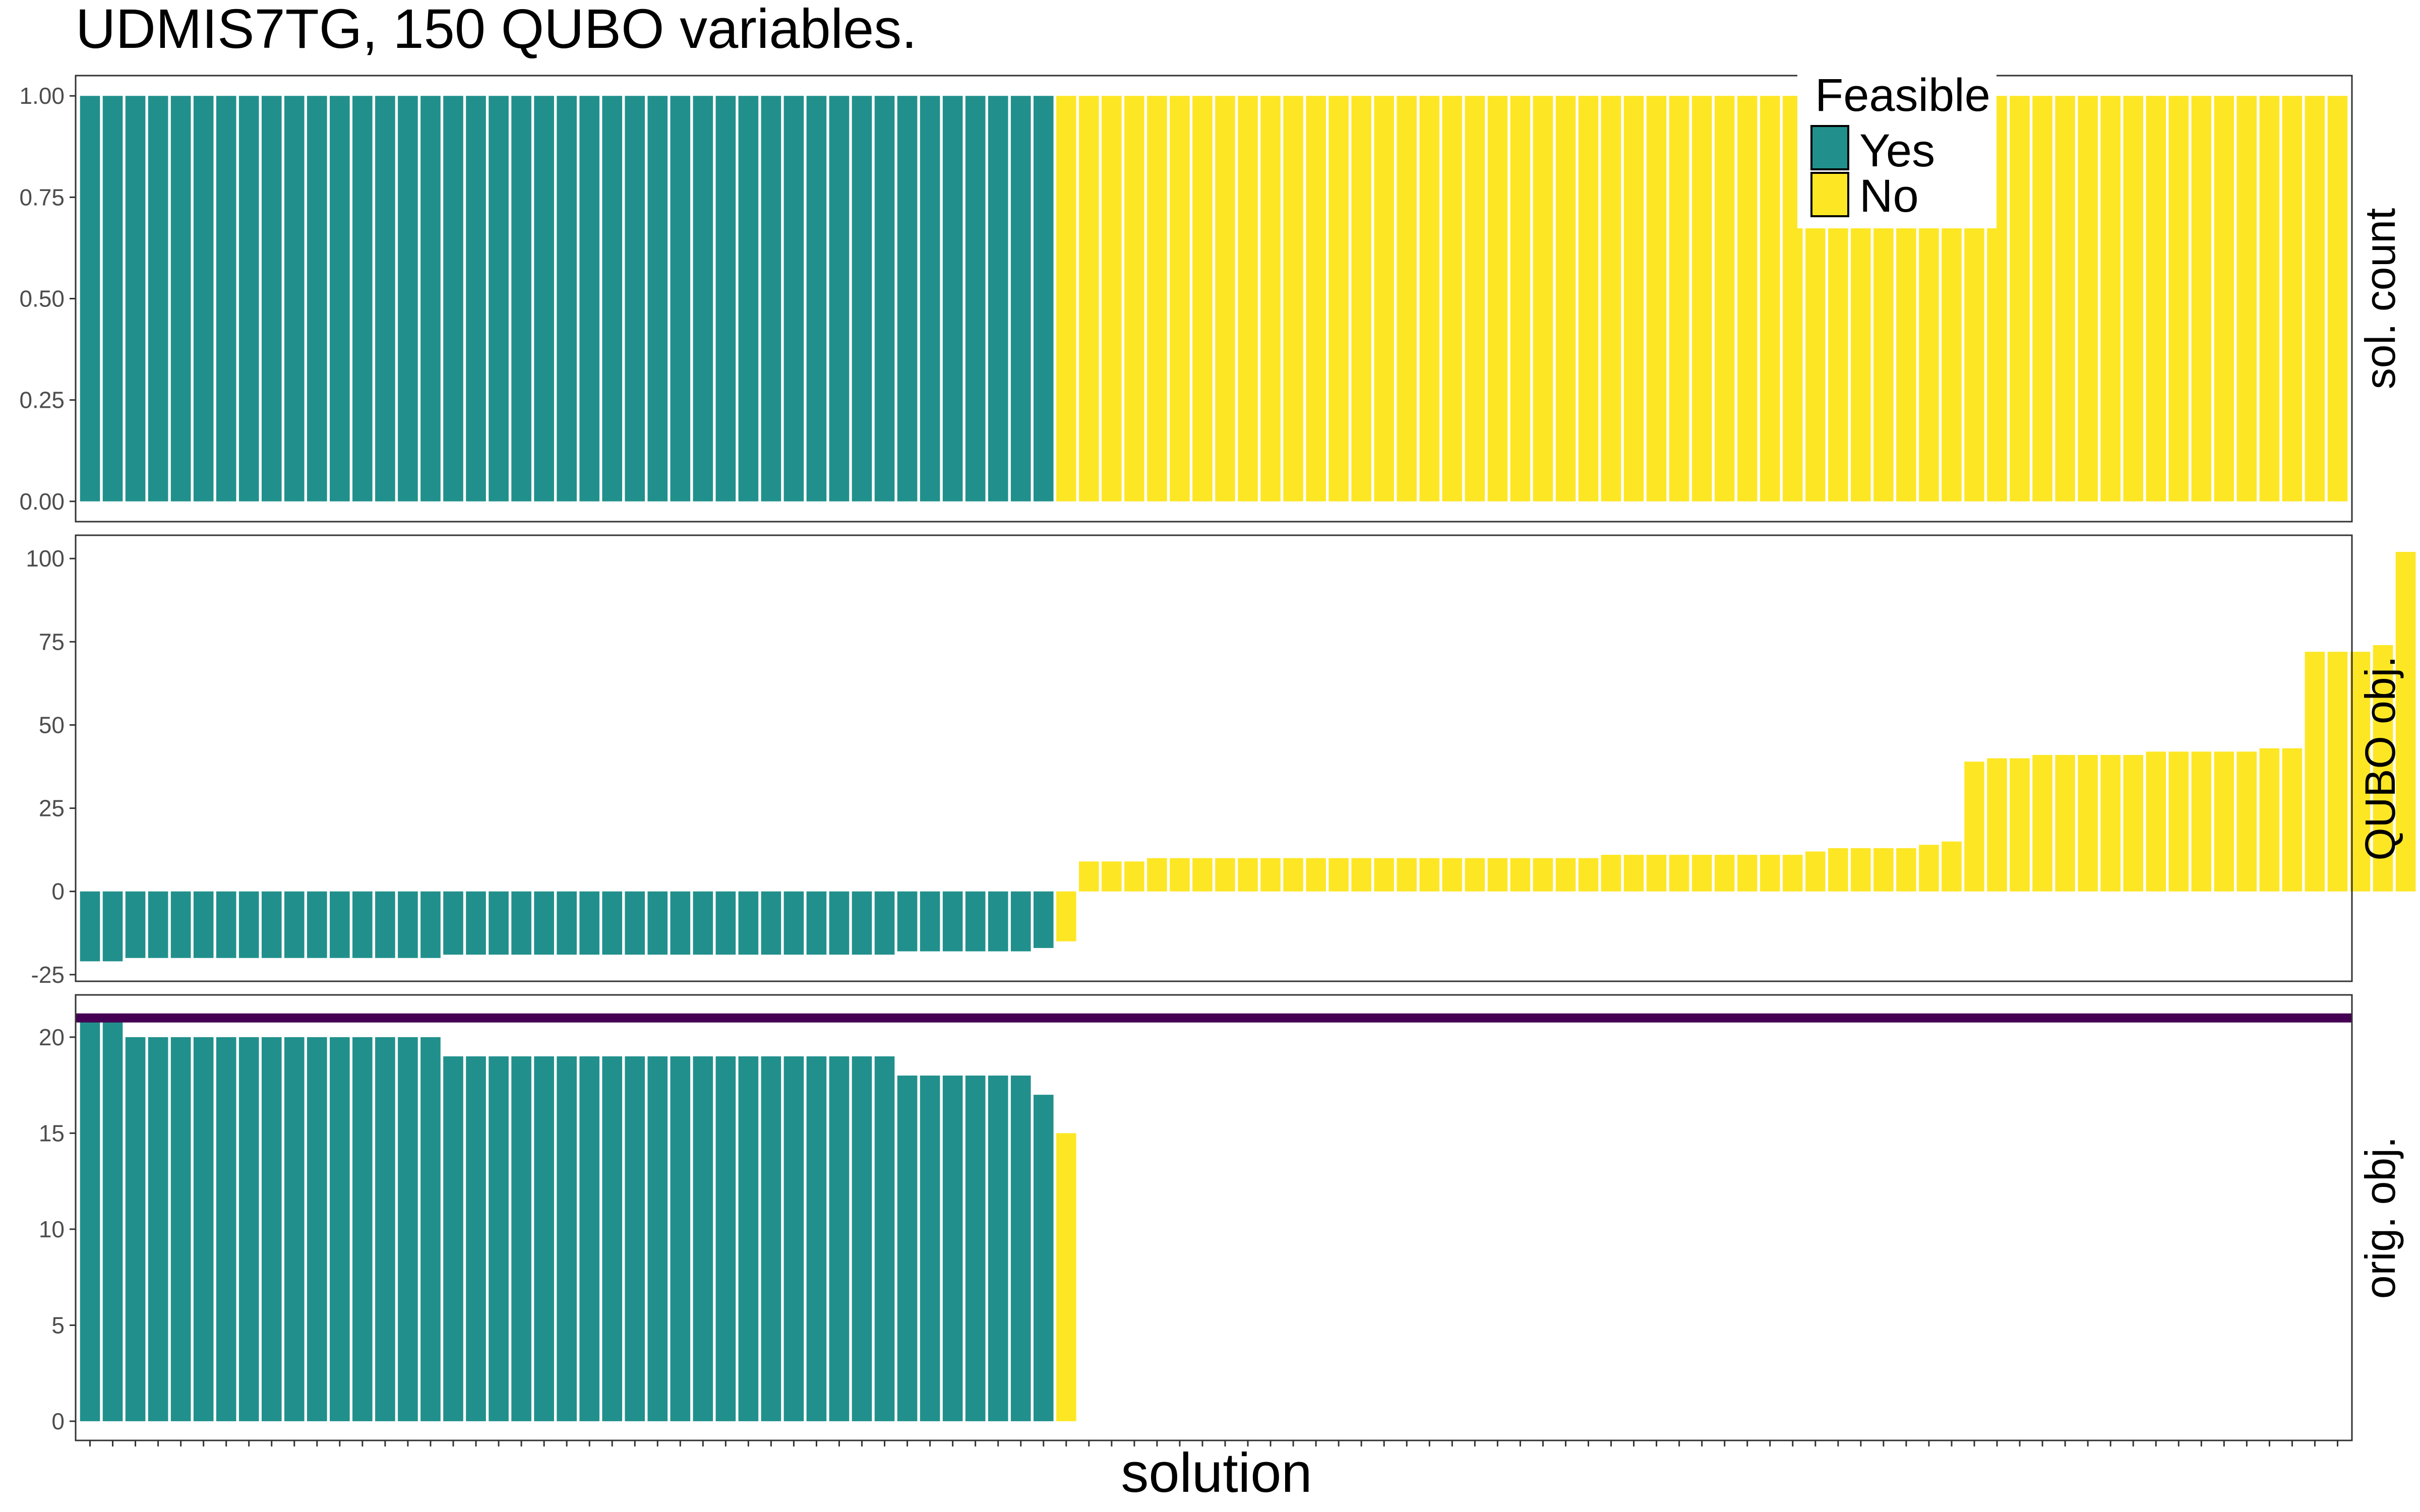  What do you see at coordinates (52, 1037) in the screenshot?
I see `y-tick-label: 20` at bounding box center [52, 1037].